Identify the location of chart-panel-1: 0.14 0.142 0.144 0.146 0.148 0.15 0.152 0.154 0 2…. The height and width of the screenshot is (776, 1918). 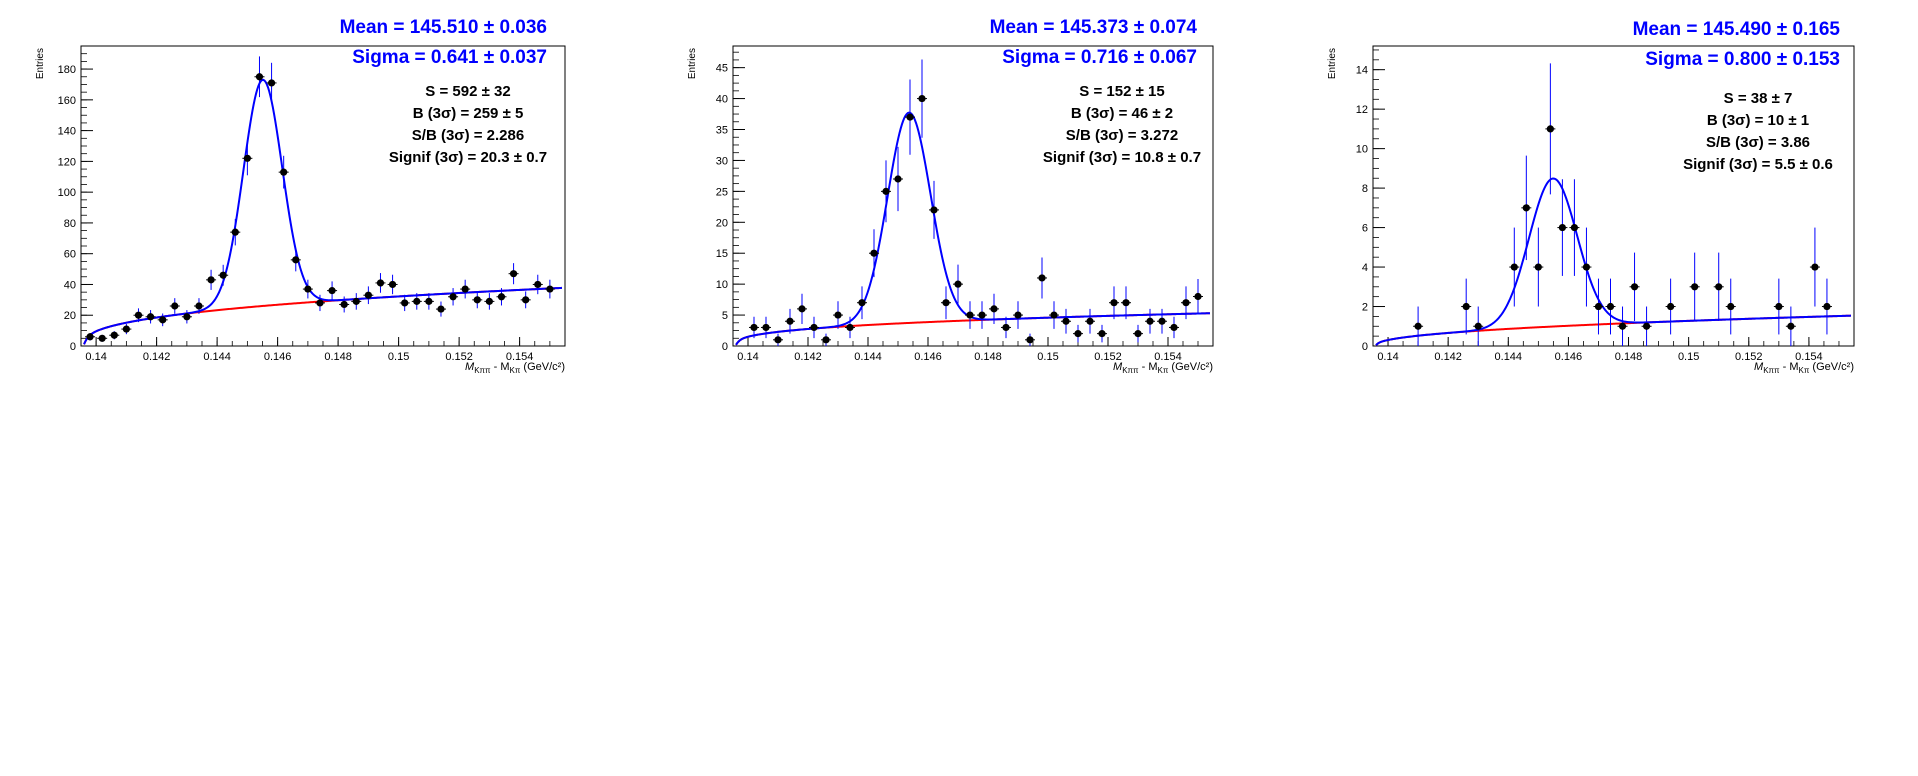
(300, 196).